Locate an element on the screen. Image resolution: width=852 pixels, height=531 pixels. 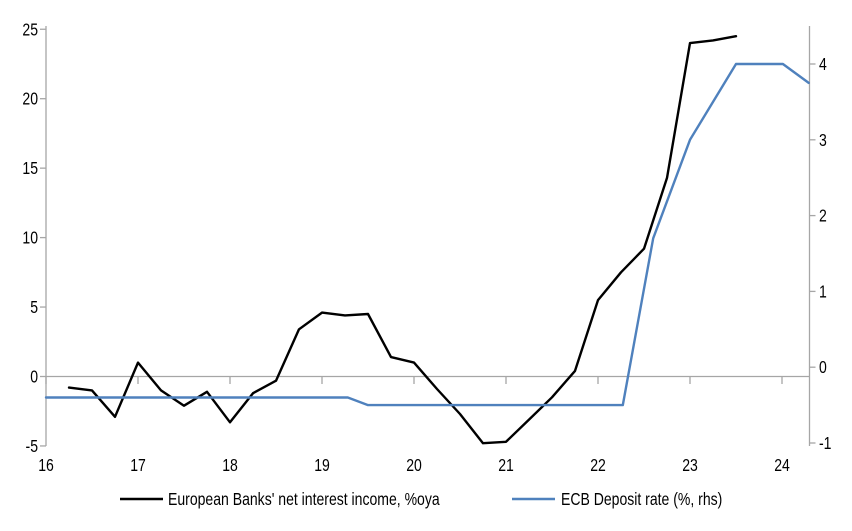
y-right-tick-label: 2 is located at coordinates (823, 216).